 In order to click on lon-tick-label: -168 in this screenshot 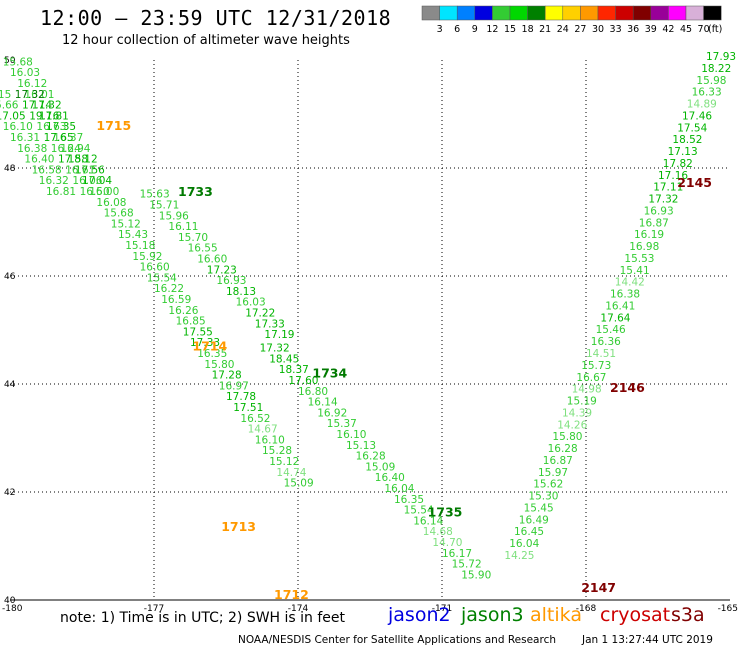, I will do `click(586, 609)`.